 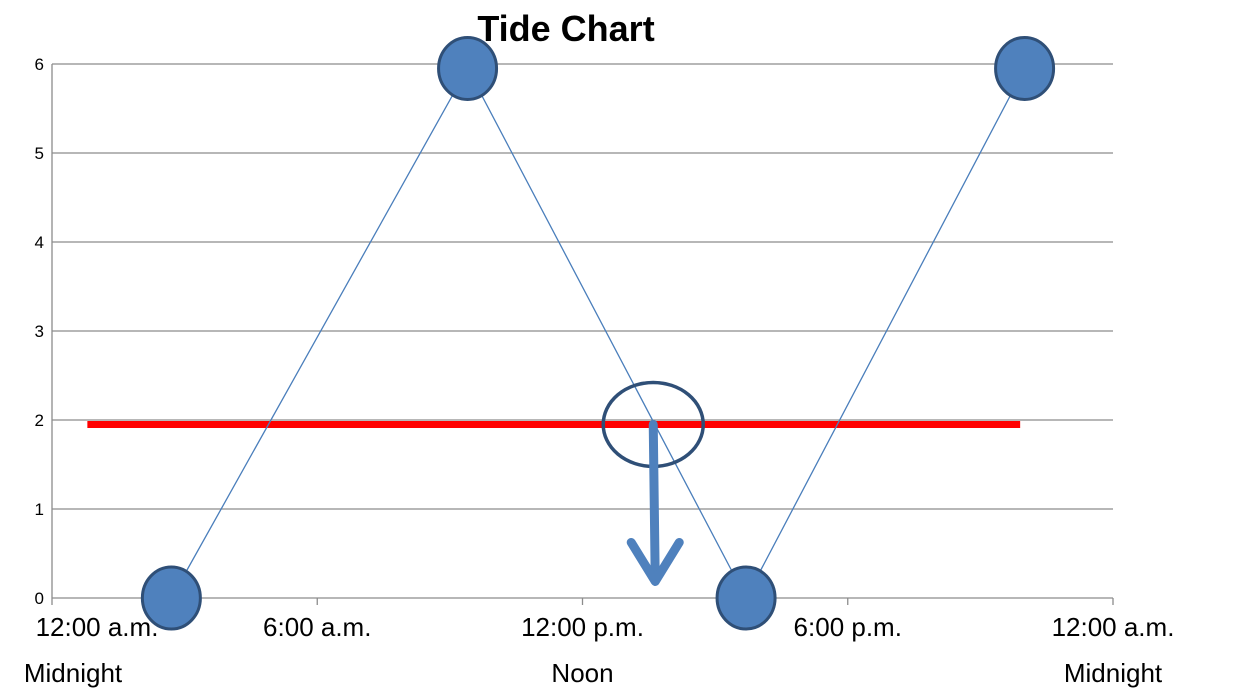 I want to click on x-tick-sublabel-4: Midnight, so click(x=1113, y=673).